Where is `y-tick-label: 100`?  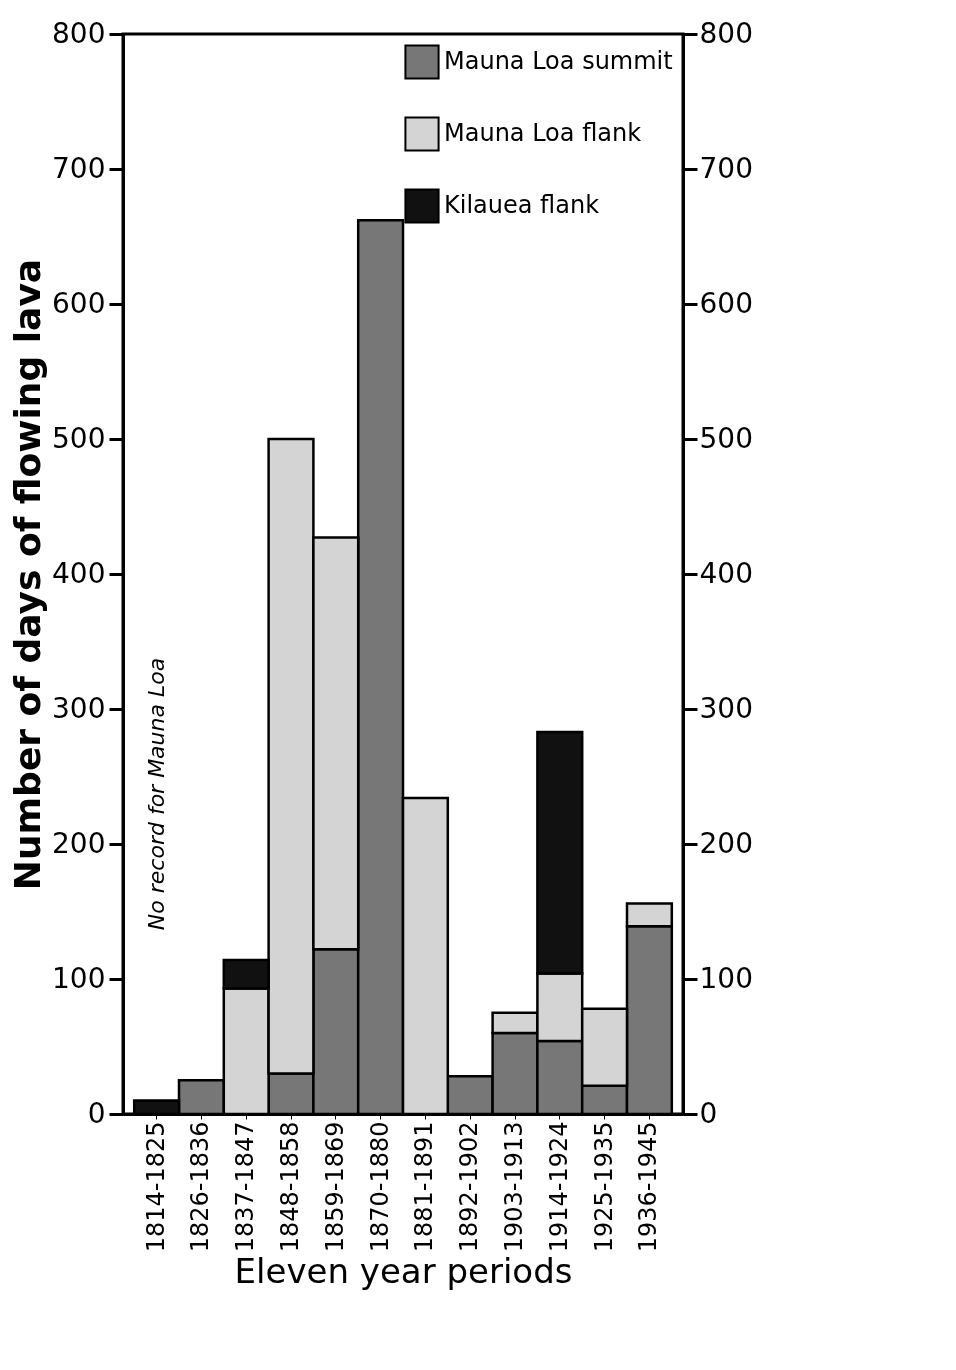
y-tick-label: 100 is located at coordinates (79, 978).